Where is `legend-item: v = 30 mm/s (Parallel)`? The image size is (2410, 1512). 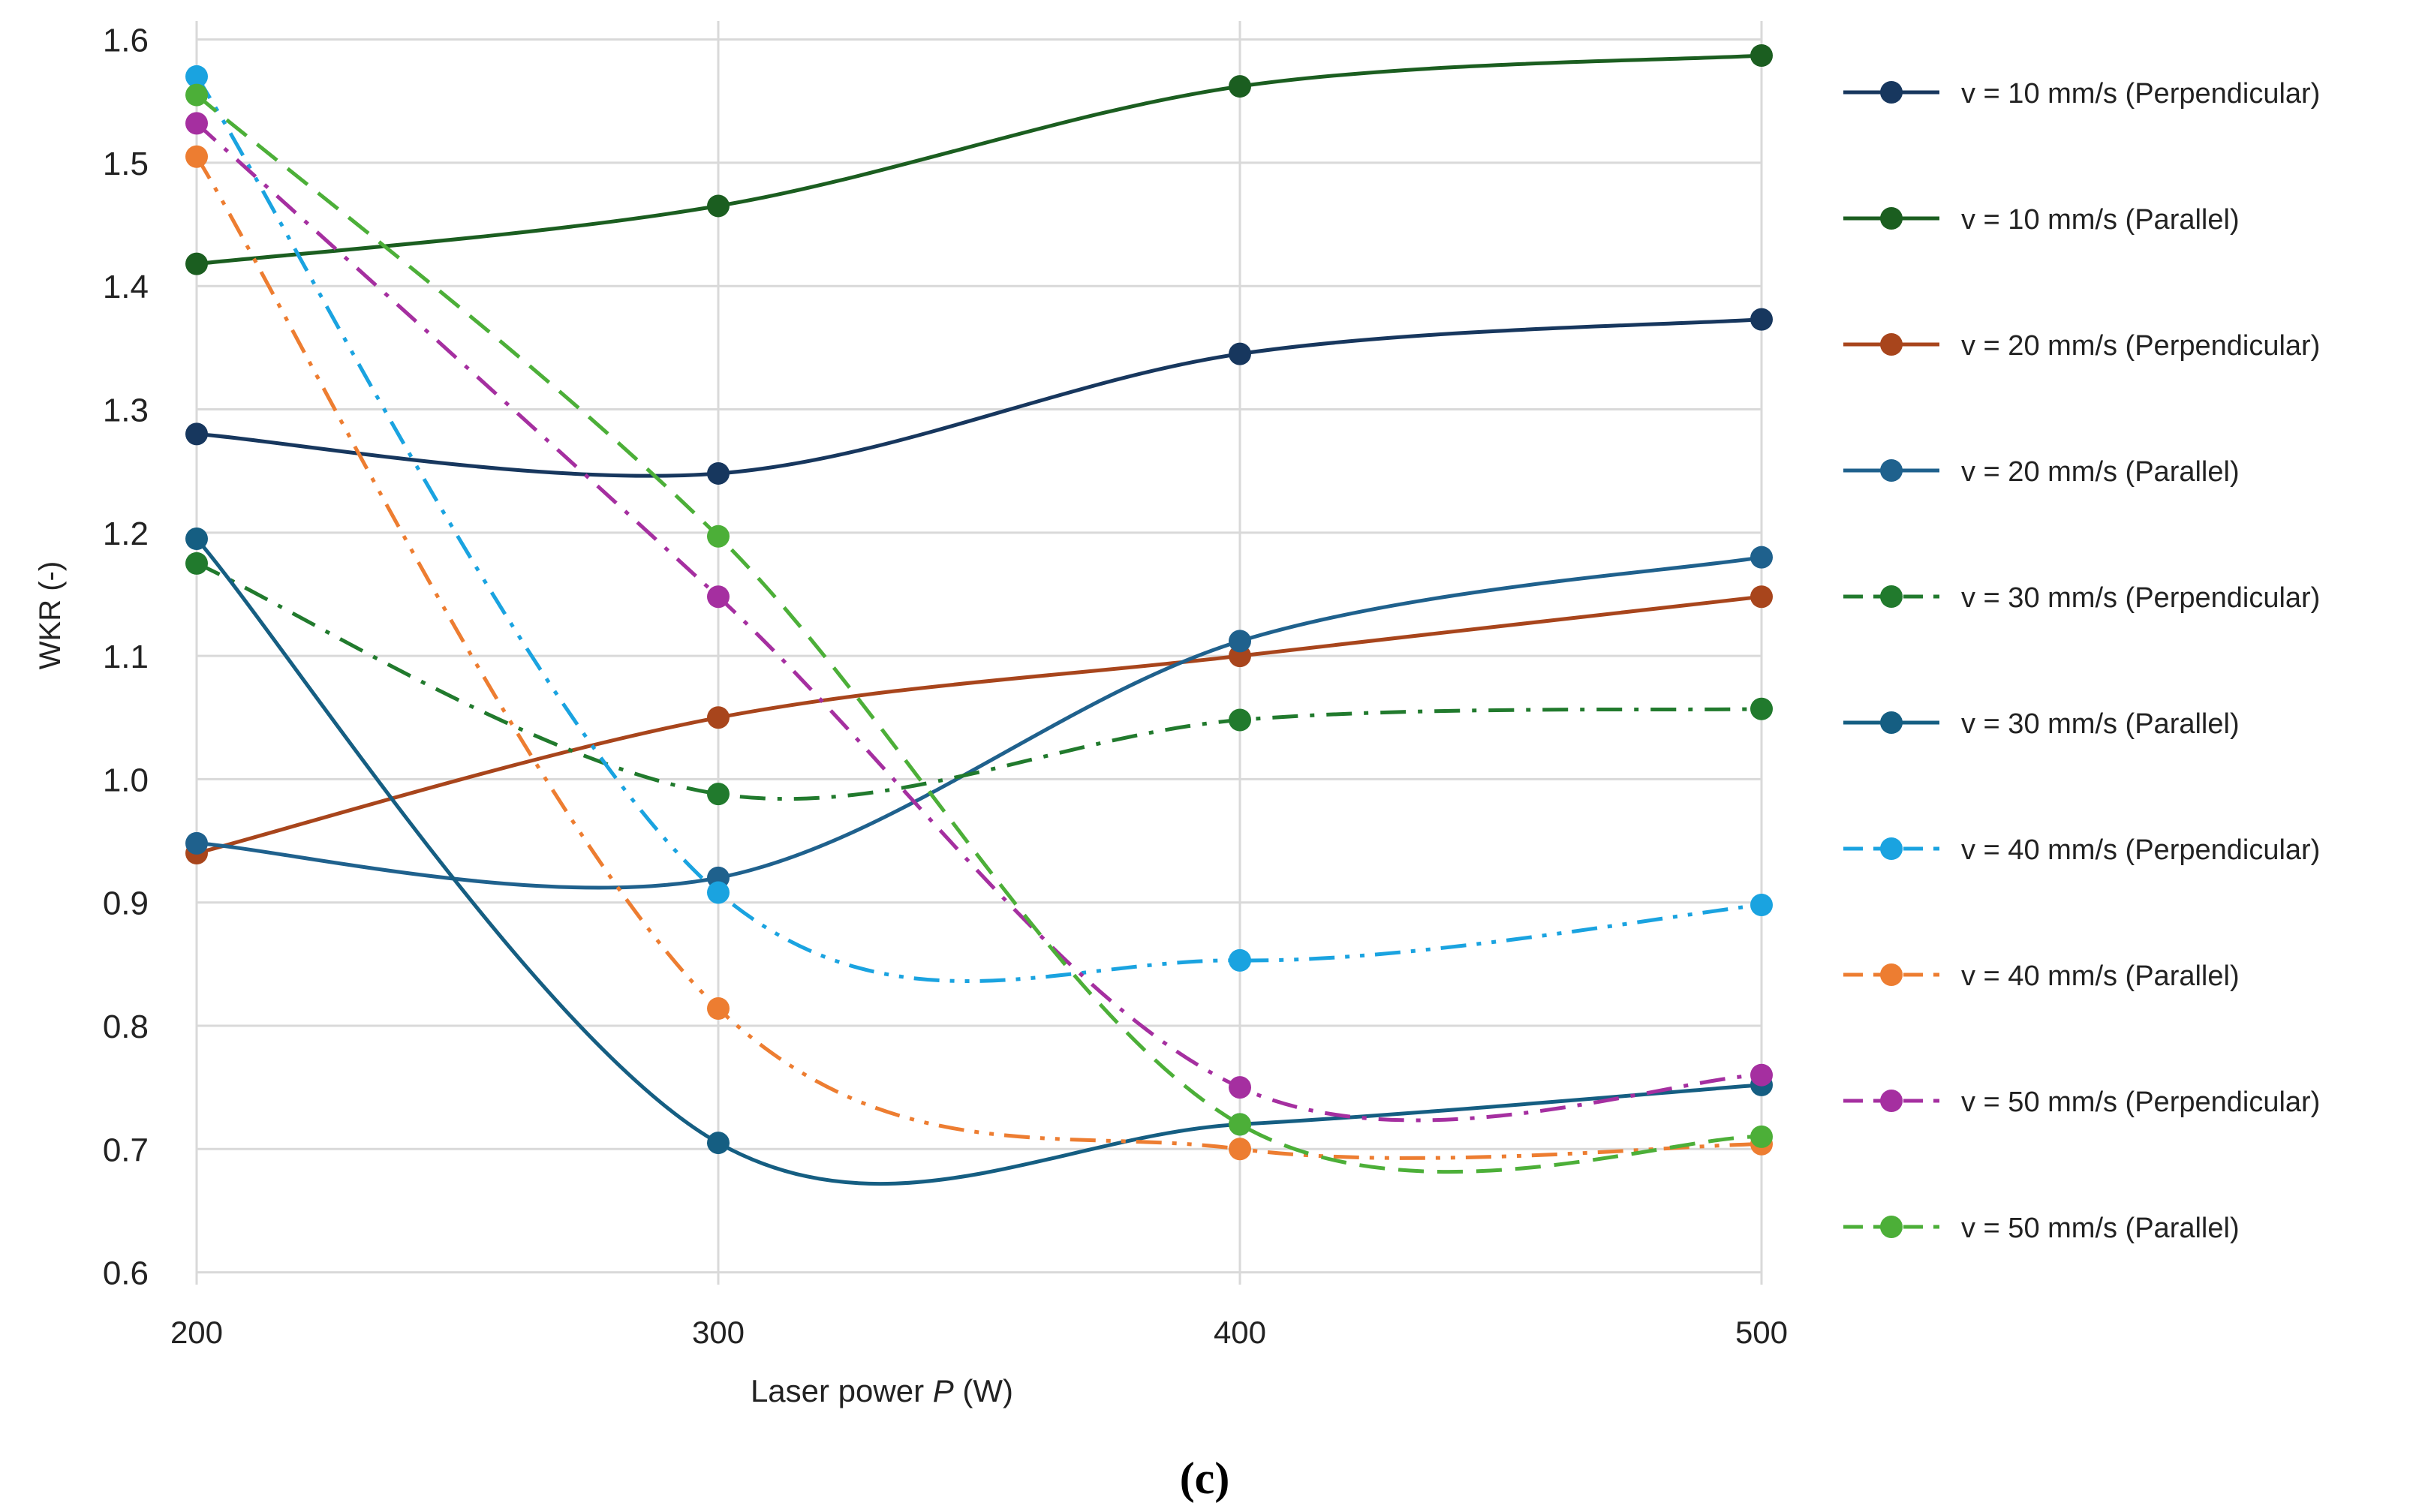 legend-item: v = 30 mm/s (Parallel) is located at coordinates (2041, 724).